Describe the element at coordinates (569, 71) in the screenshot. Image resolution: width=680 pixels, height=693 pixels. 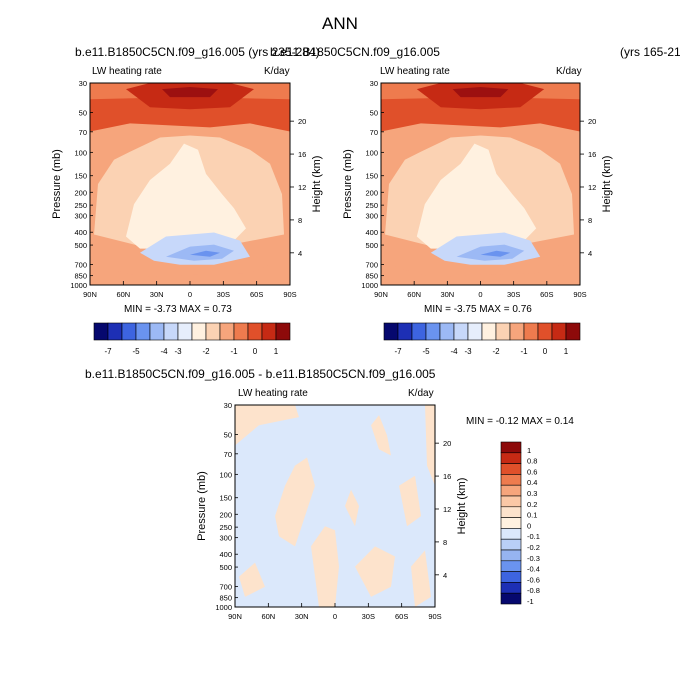
I see `panel2-units-label: K/day` at that location.